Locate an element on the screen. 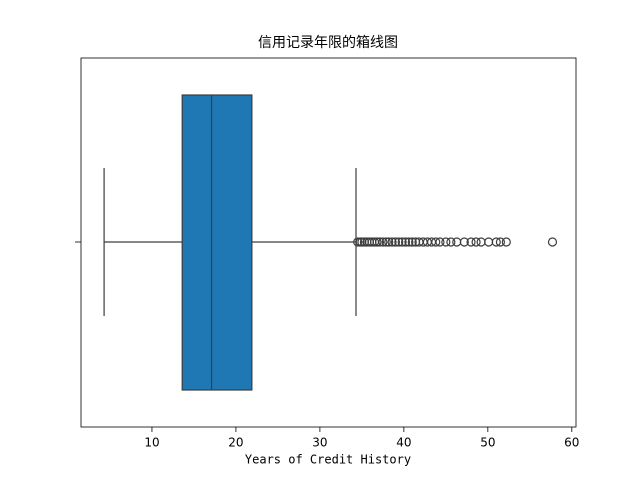 This screenshot has width=640, height=480. x-axis-label: Years of Credit History is located at coordinates (328, 460).